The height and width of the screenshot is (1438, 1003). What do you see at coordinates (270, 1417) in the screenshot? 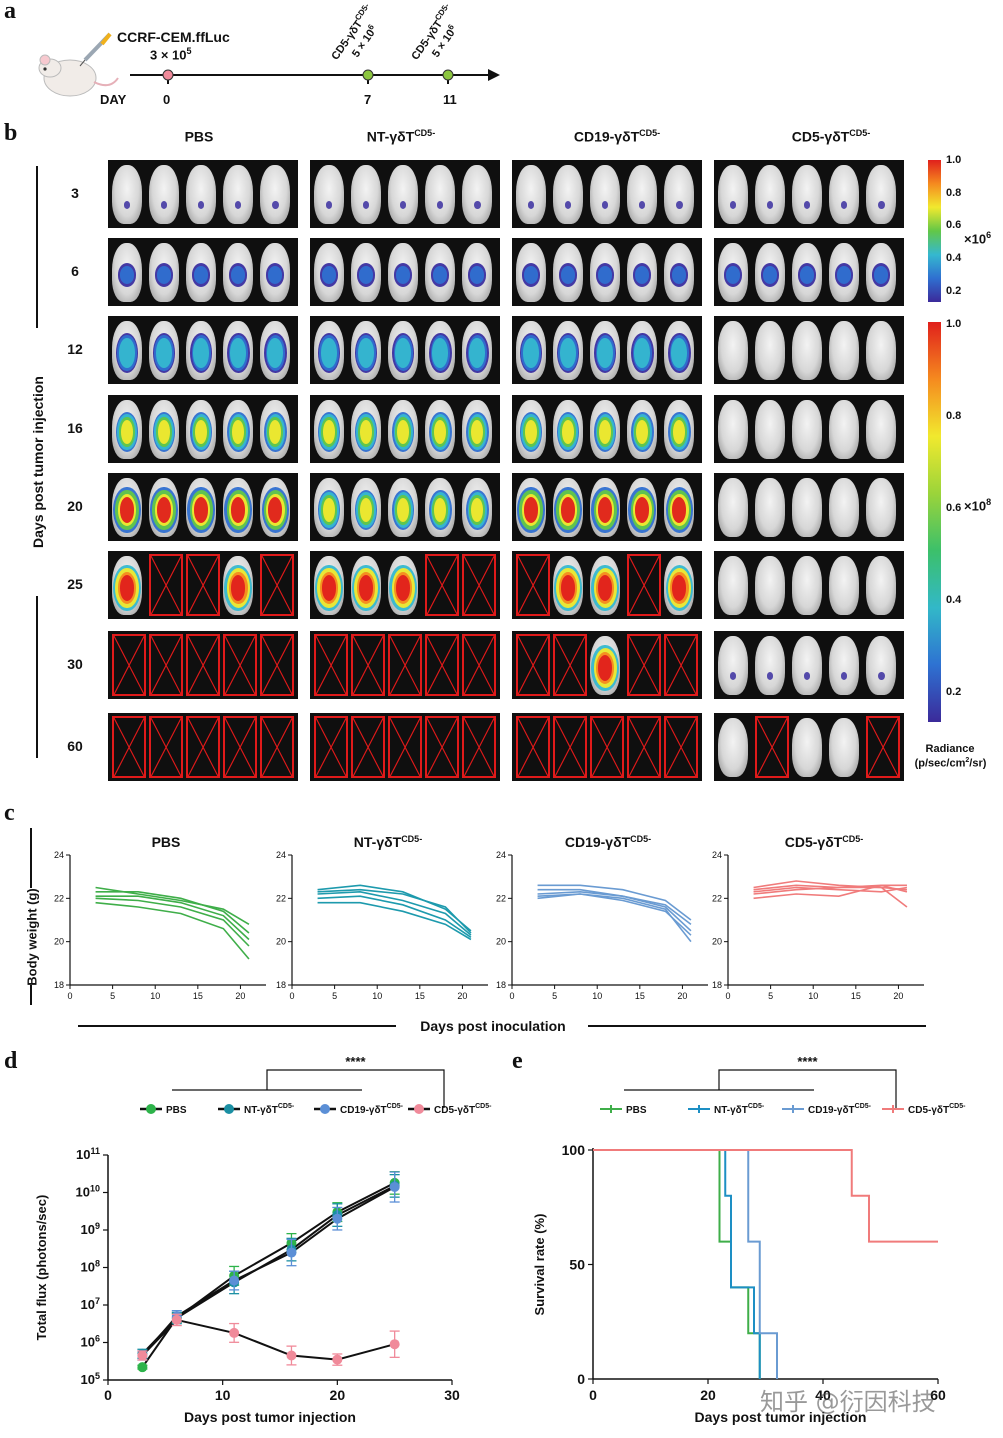
I see `flux-x-axis-label: Days post tumor injection` at bounding box center [270, 1417].